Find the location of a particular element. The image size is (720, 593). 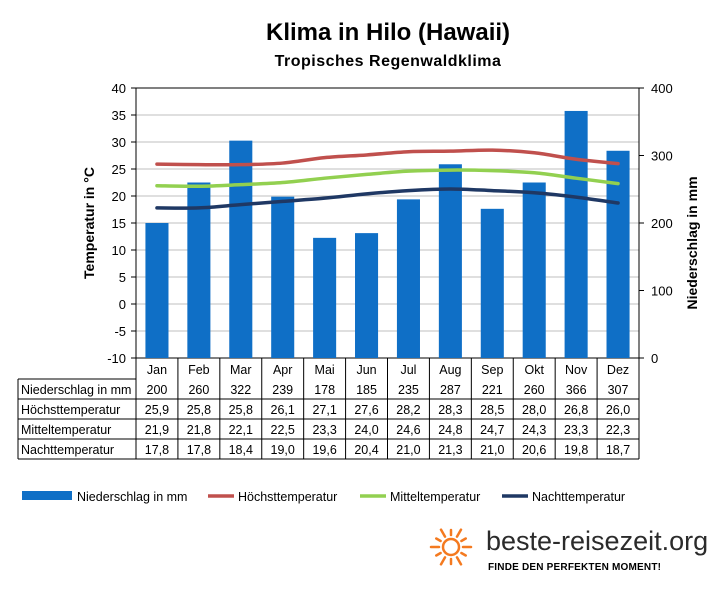

right-tick-label: 300 is located at coordinates (662, 156).